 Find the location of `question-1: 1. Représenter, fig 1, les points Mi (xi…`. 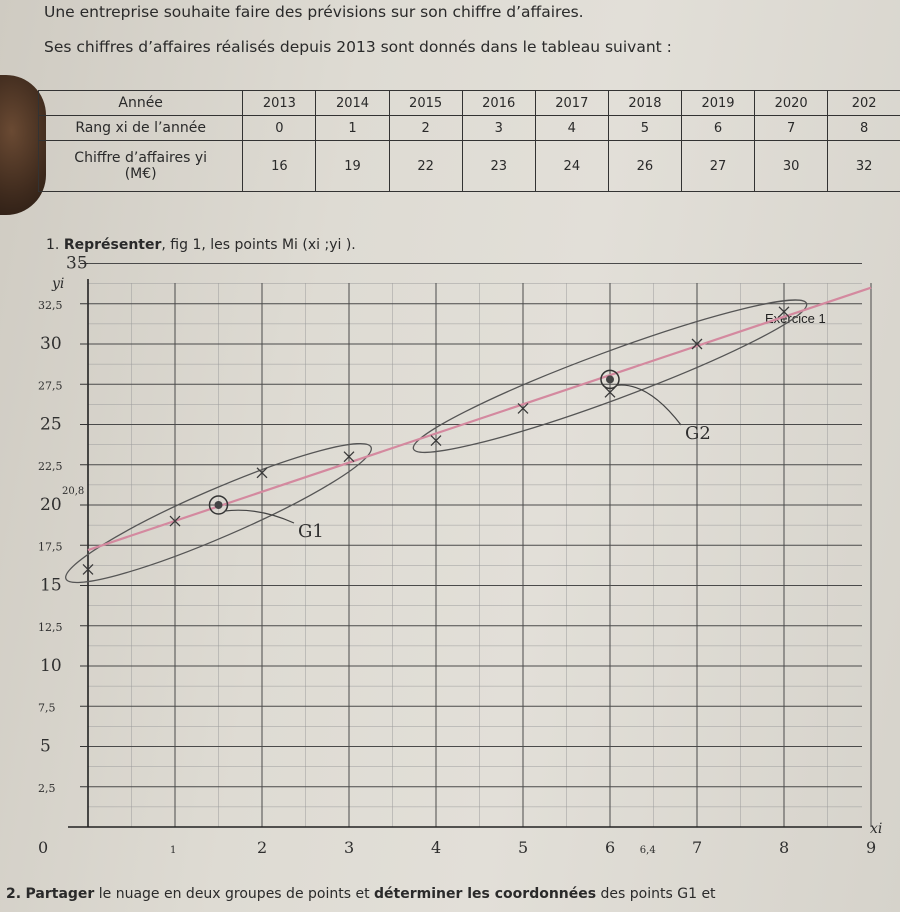

question-1: 1. Représenter, fig 1, les points Mi (xi… is located at coordinates (201, 245).